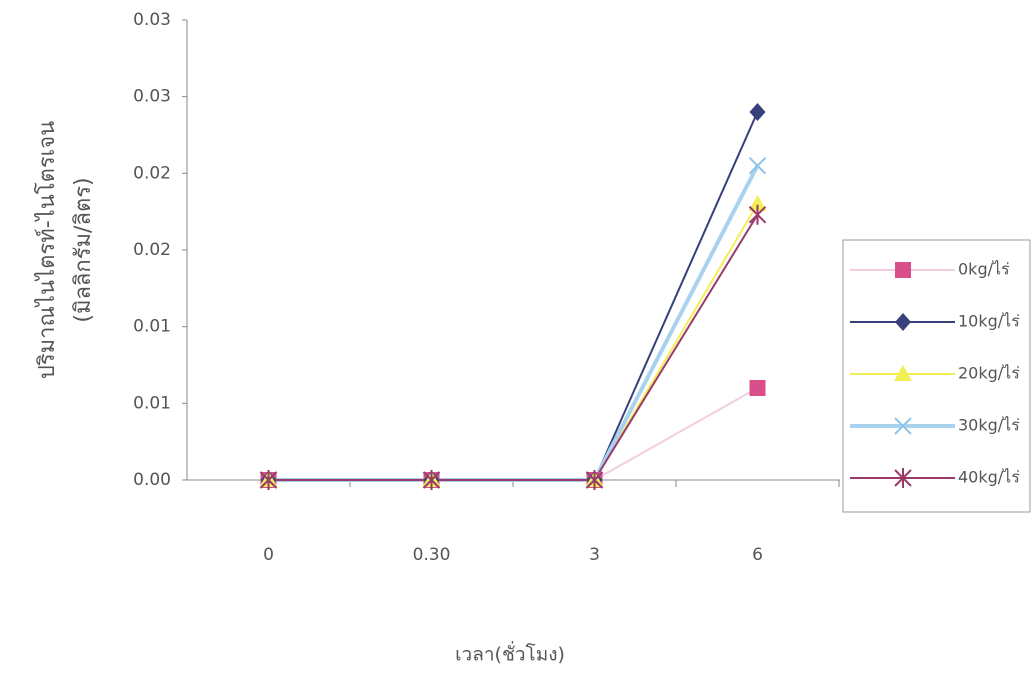  Describe the element at coordinates (47, 250) in the screenshot. I see `y-title-line: ปริมาณไนไตรท์-ไนโตรเจน` at that location.